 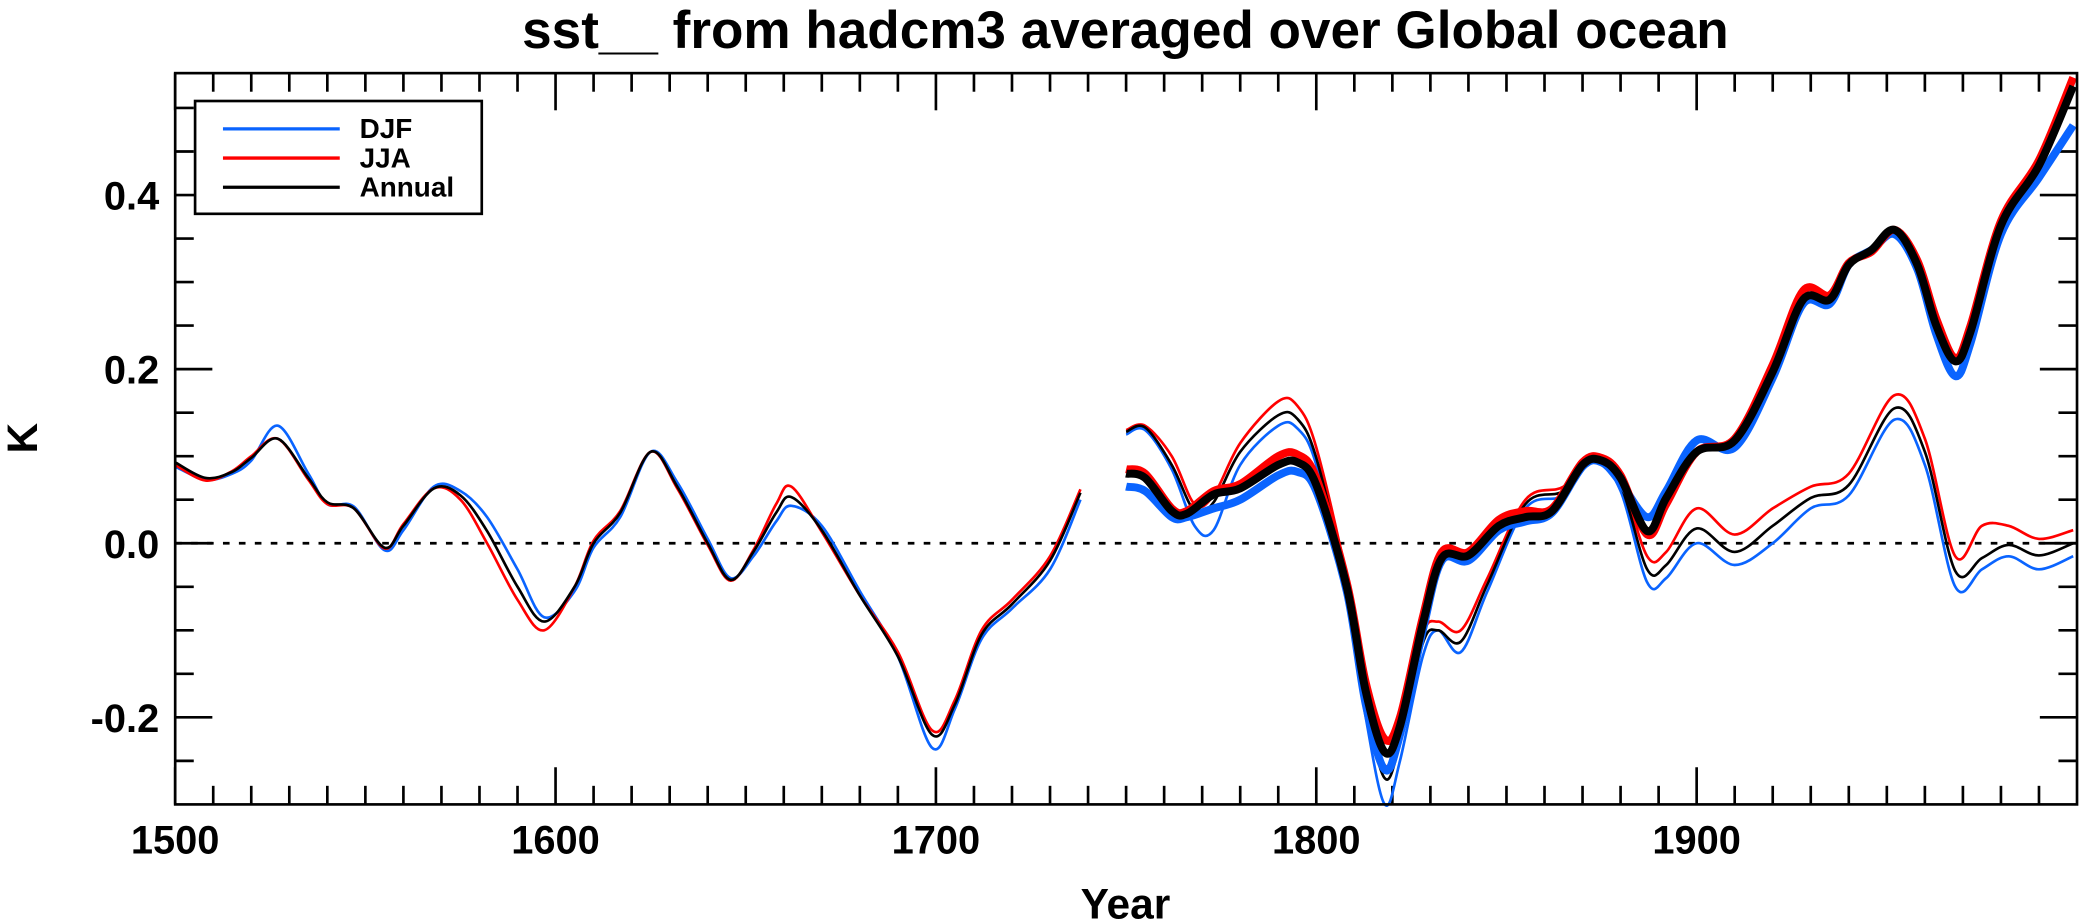 What do you see at coordinates (936, 841) in the screenshot?
I see `x-tick-label: 1700` at bounding box center [936, 841].